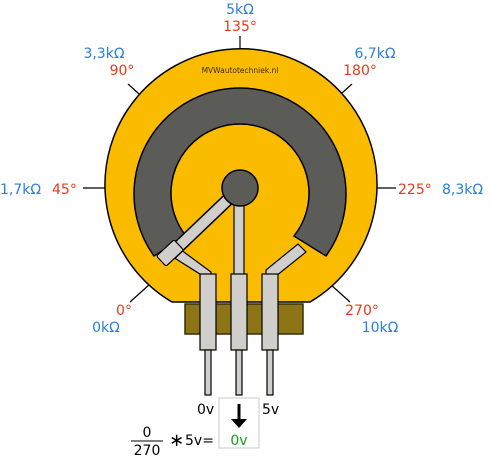 Image resolution: width=491 pixels, height=457 pixels. I want to click on deg-label-270: 270°, so click(362, 311).